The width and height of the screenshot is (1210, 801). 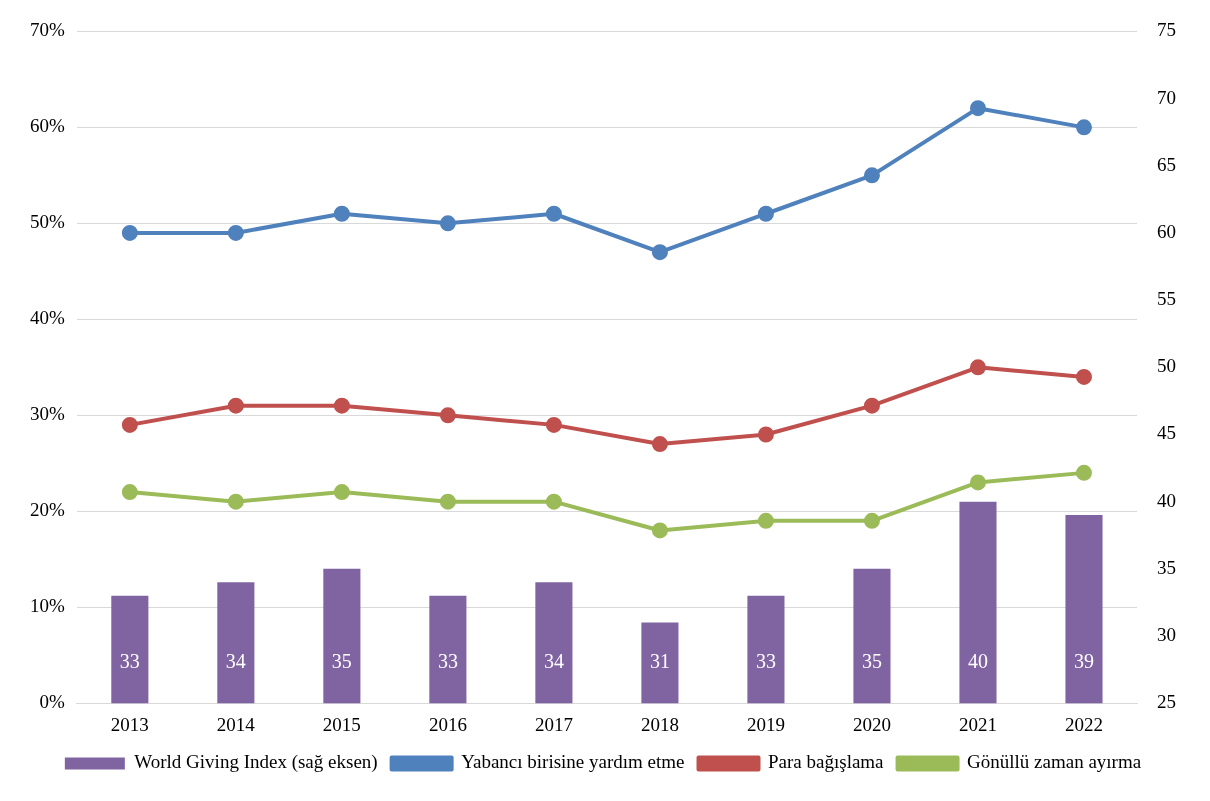 What do you see at coordinates (1166, 97) in the screenshot?
I see `y2-tick-label: 70` at bounding box center [1166, 97].